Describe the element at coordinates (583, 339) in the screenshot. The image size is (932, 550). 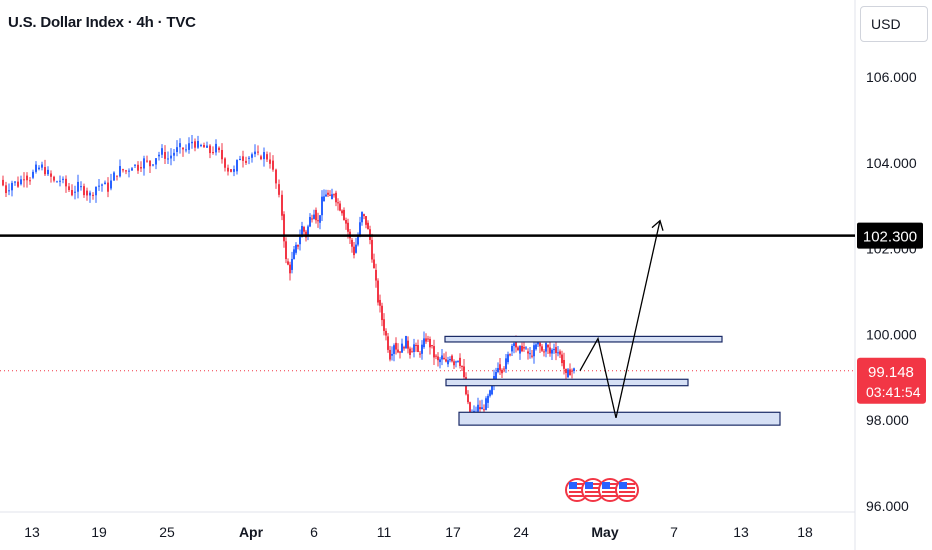
I see `upper-zone` at that location.